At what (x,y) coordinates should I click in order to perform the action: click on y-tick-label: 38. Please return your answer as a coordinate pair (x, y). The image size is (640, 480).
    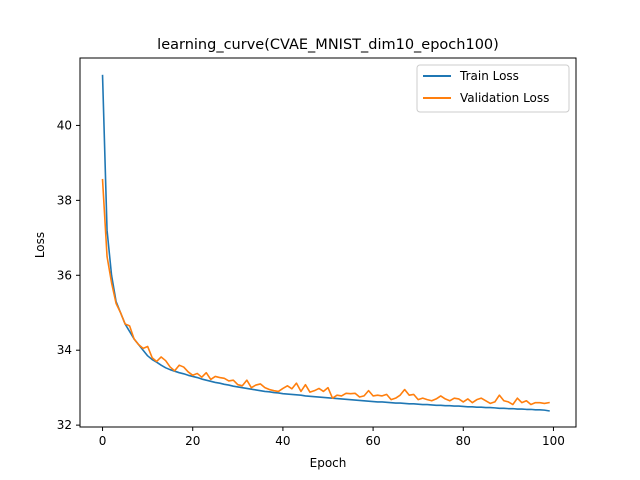
    Looking at the image, I should click on (64, 200).